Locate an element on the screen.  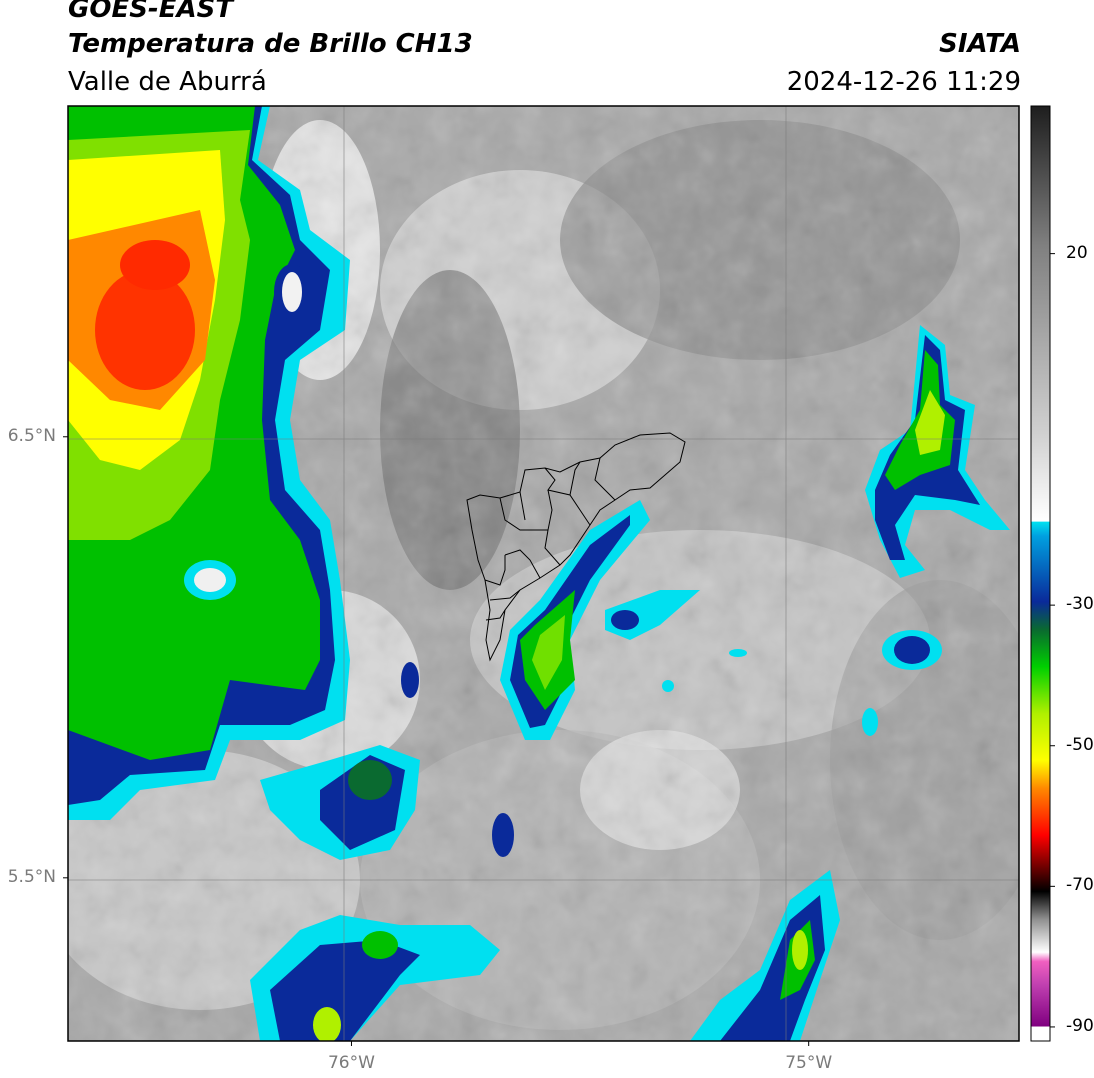
lat-tick-label: 6.5°N is located at coordinates (31, 435).